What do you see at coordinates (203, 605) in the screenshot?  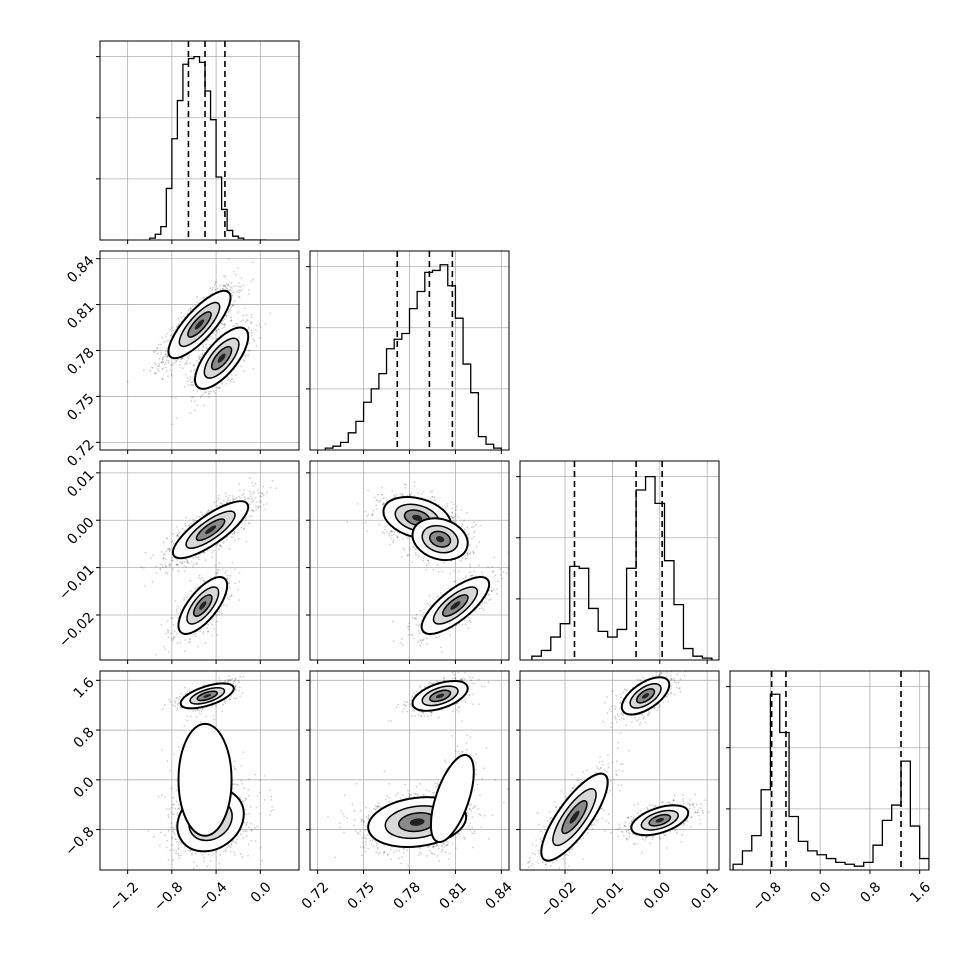 I see `contour-level` at bounding box center [203, 605].